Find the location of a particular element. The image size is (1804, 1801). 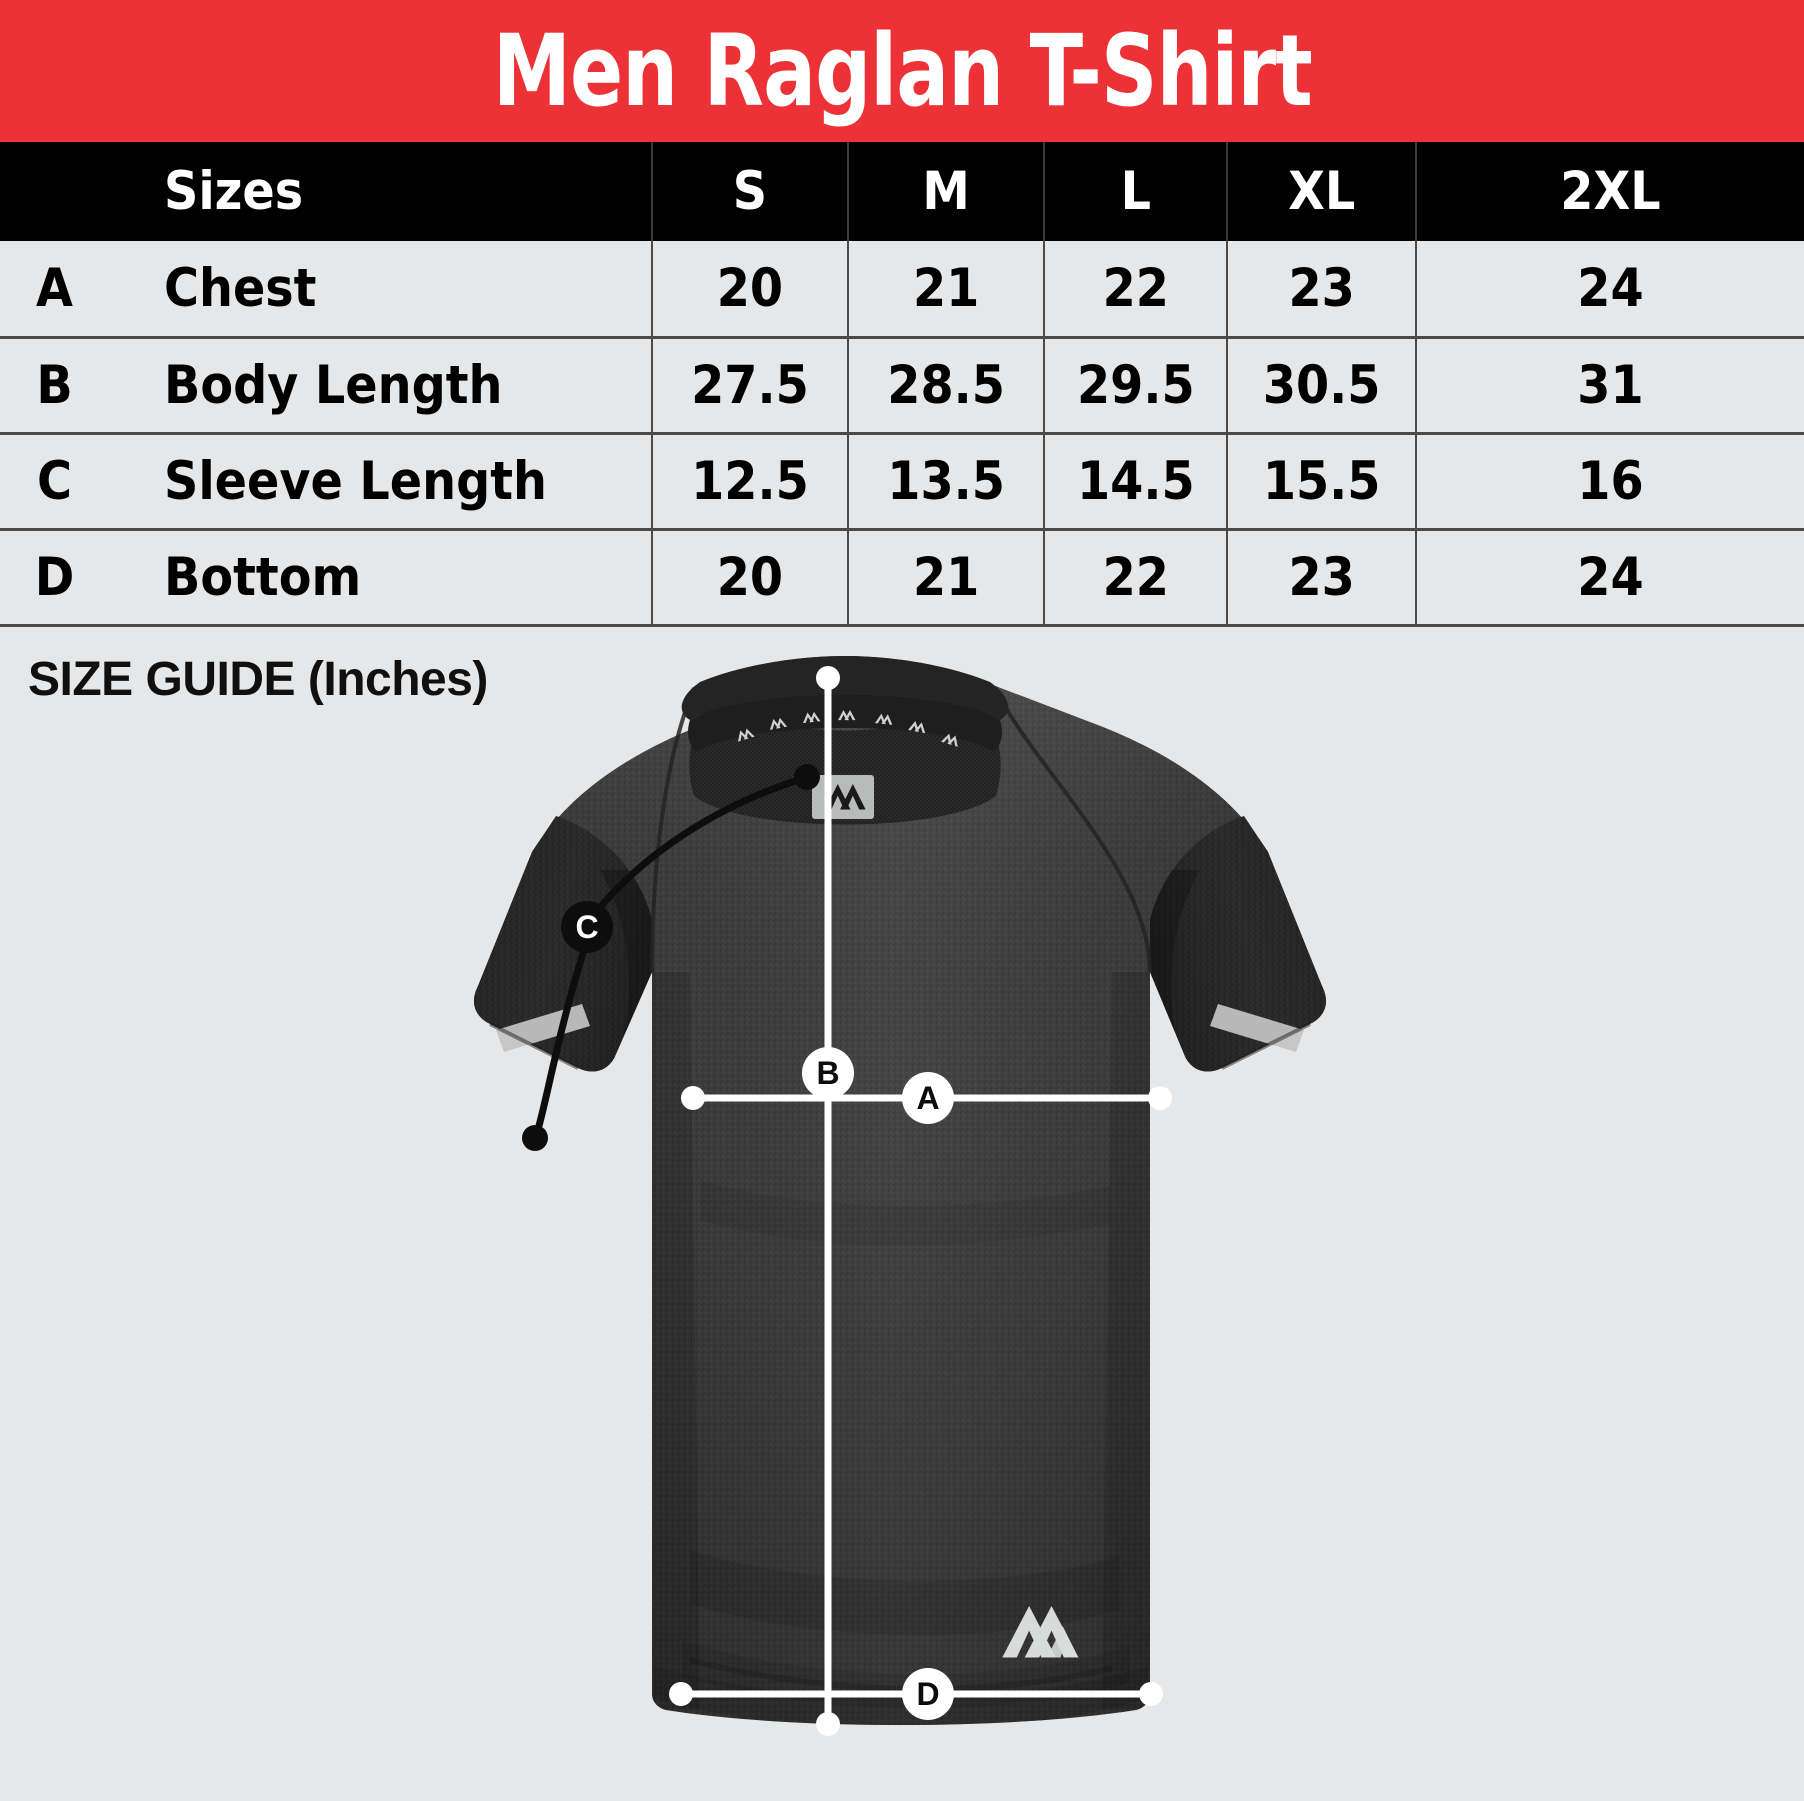

marker-b-label: B is located at coordinates (827, 1073).